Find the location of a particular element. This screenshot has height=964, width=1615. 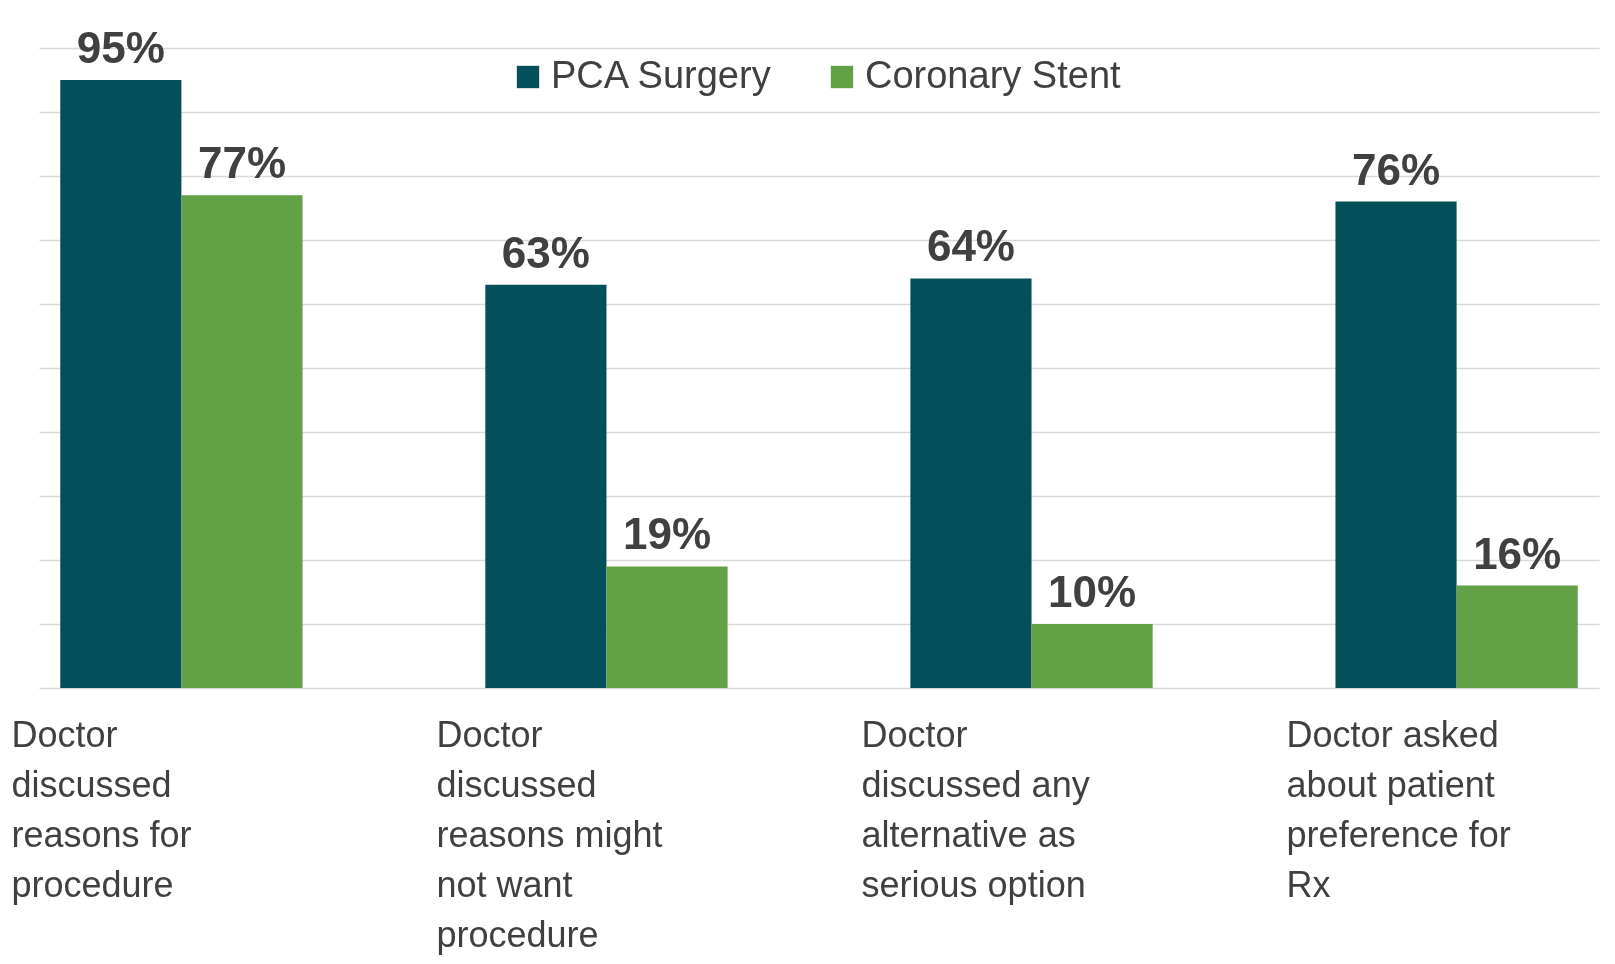

data-label: 95% is located at coordinates (120, 47).